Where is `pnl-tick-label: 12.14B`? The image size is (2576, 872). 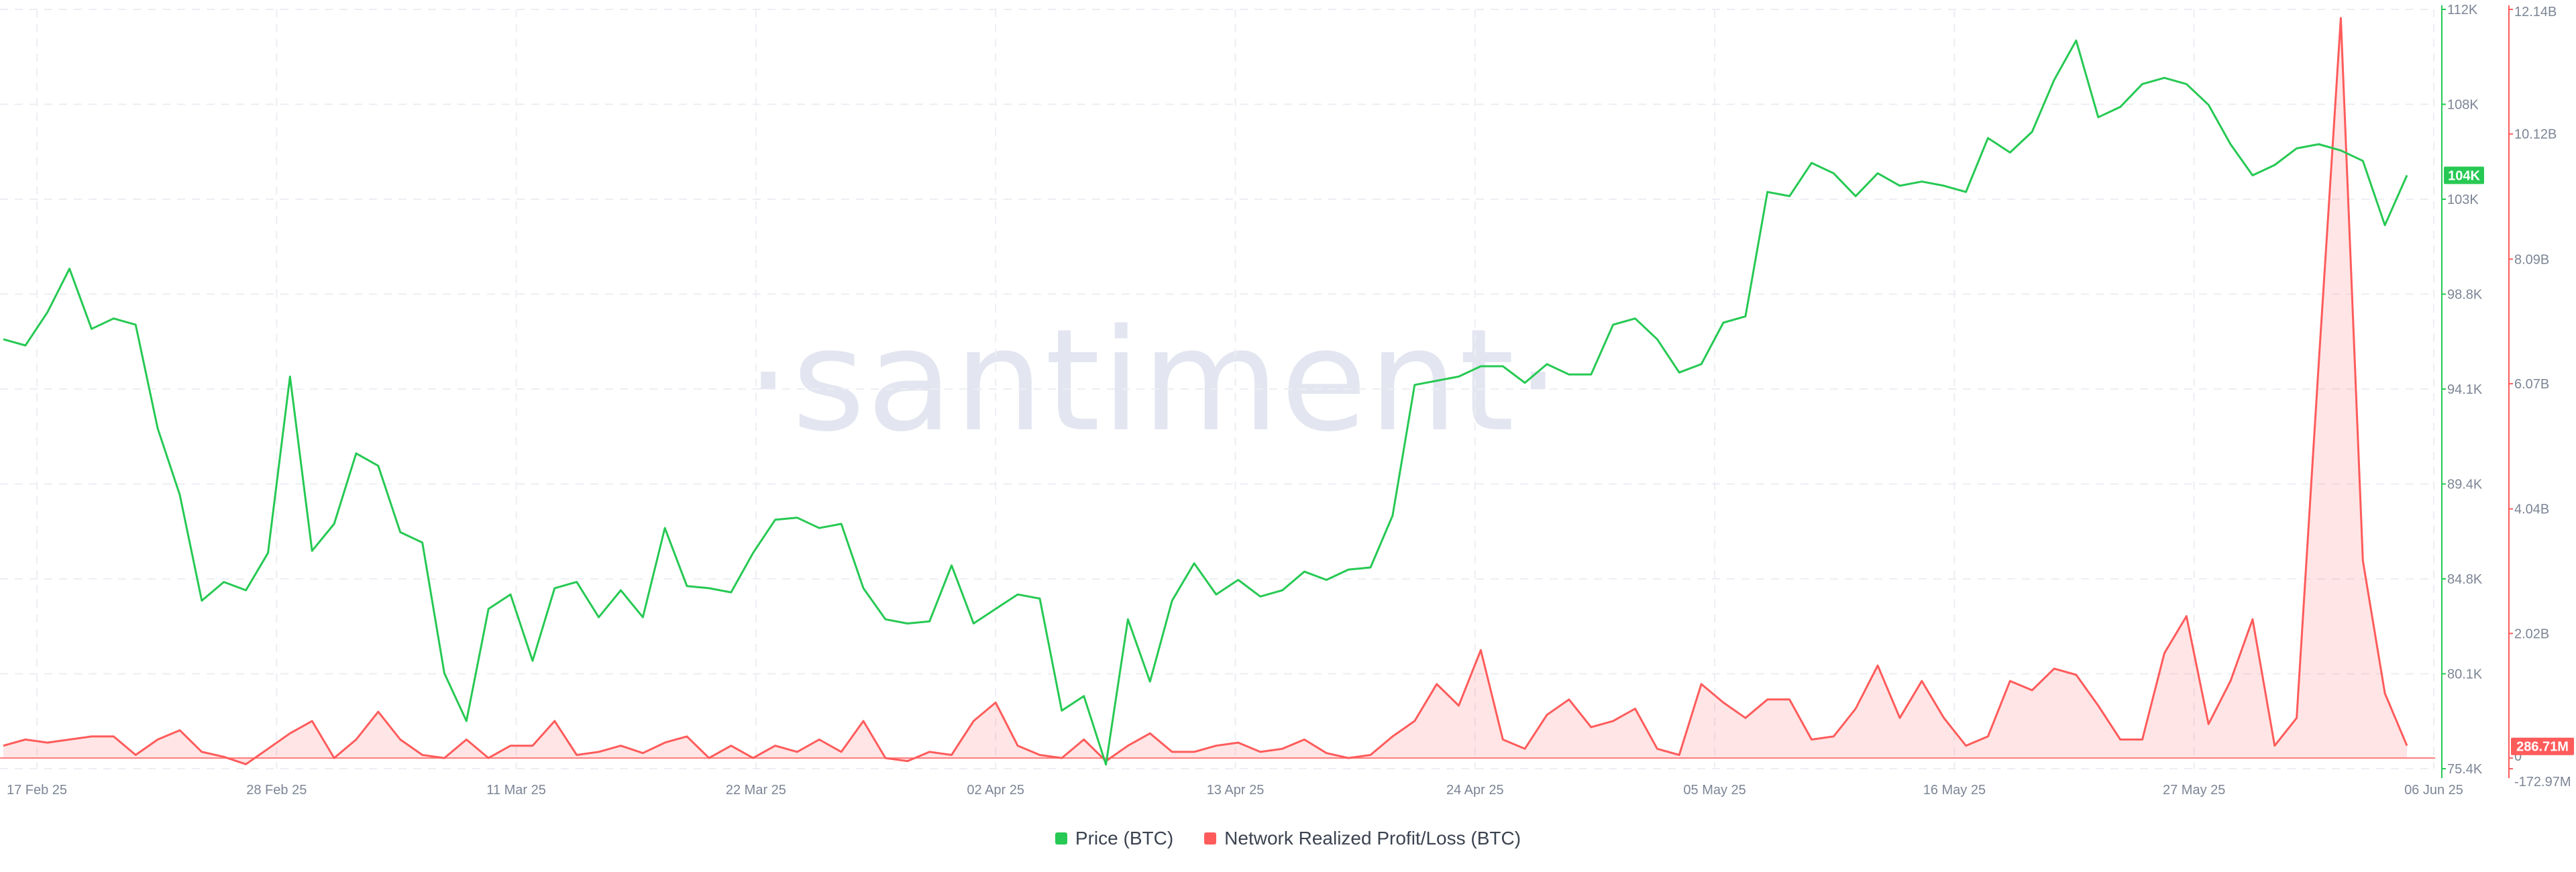
pnl-tick-label: 12.14B is located at coordinates (2535, 12).